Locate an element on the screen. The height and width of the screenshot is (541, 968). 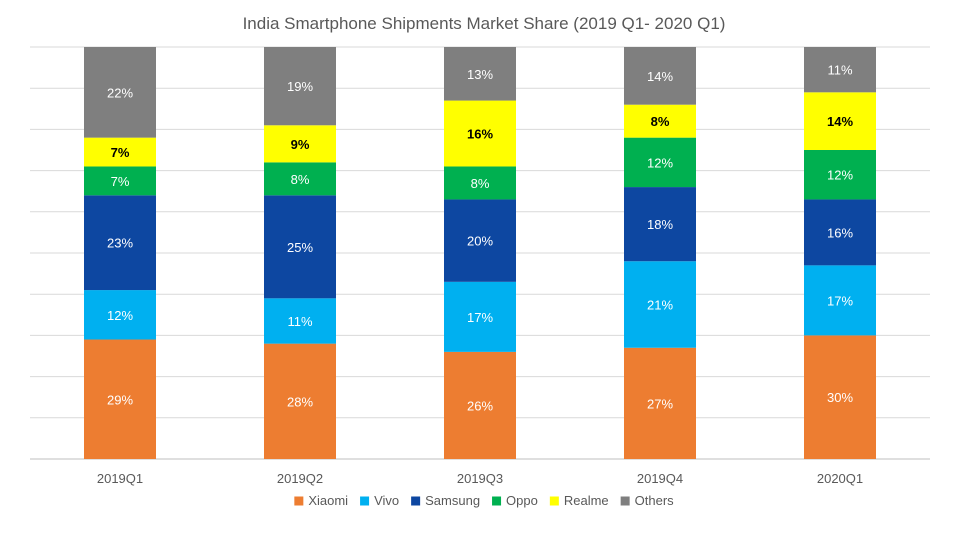
data-label-others-2019q2: 19% is located at coordinates (300, 86).